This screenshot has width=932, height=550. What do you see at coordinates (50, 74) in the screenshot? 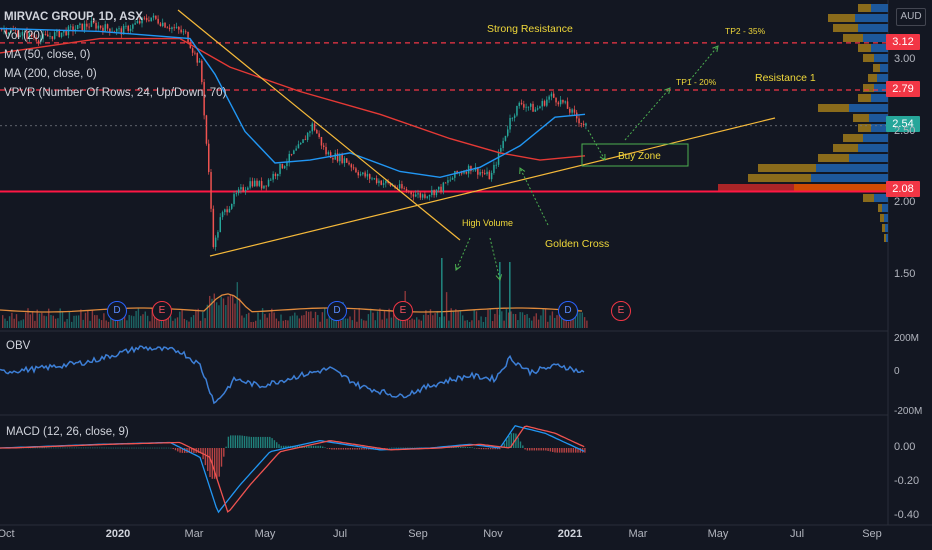
I see `legend-ma200: MA (200, close, 0)` at bounding box center [50, 74].